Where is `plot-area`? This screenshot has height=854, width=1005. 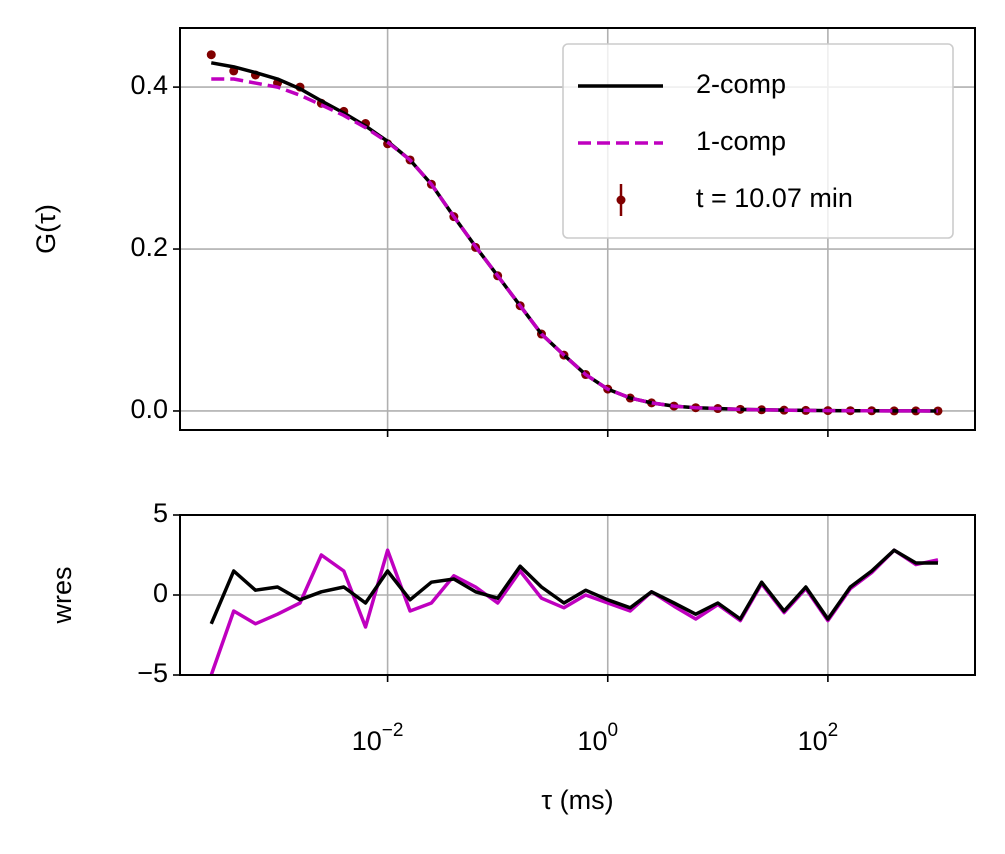 plot-area is located at coordinates (574, 611).